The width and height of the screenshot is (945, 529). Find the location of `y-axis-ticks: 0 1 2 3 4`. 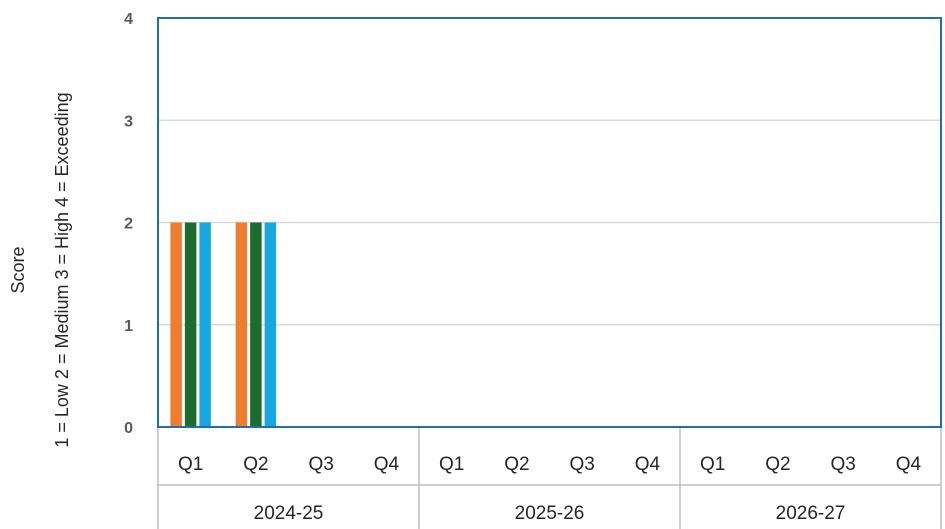

y-axis-ticks: 0 1 2 3 4 is located at coordinates (128, 224).